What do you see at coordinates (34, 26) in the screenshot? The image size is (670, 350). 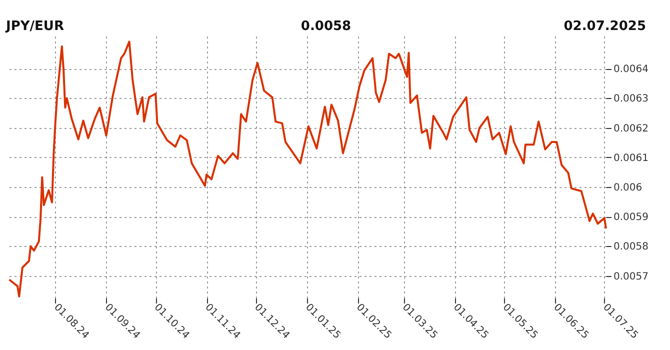 I see `chart-title: JPY/EUR` at bounding box center [34, 26].